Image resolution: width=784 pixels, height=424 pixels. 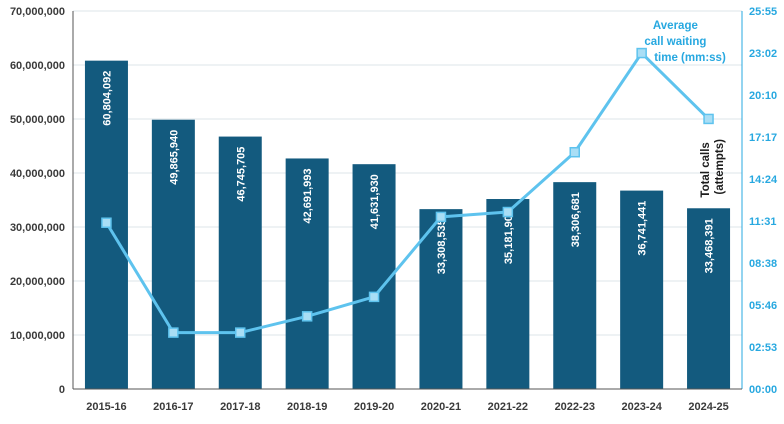 What do you see at coordinates (375, 201) in the screenshot?
I see `bar-data-label: 41,631,930` at bounding box center [375, 201].